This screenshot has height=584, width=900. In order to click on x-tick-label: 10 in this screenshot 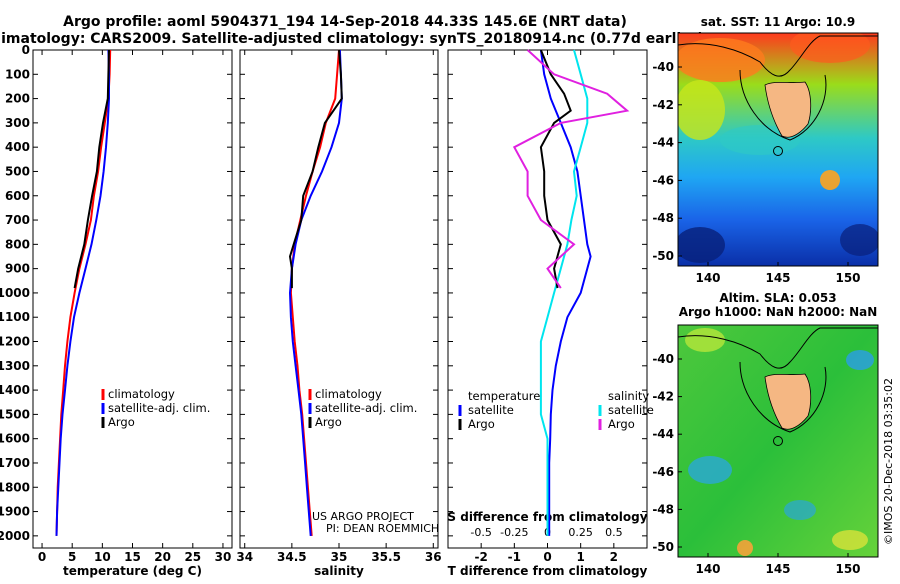, I will do `click(102, 557)`.